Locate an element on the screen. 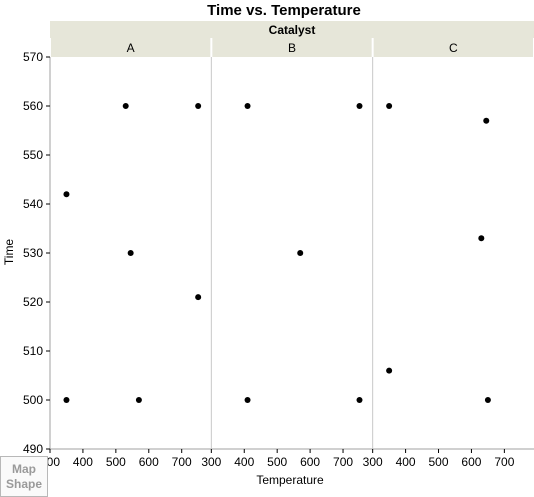 This screenshot has width=534, height=497. panel-header-label: B is located at coordinates (292, 48).